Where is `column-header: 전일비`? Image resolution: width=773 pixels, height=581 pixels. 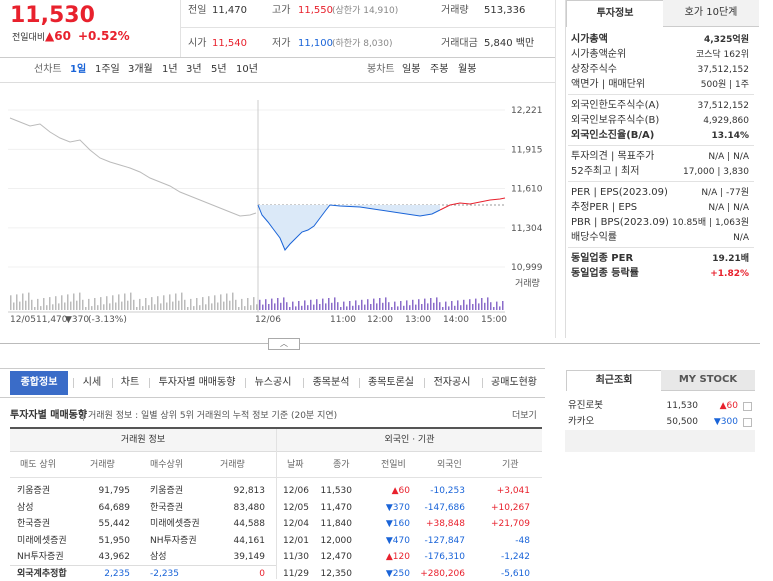
column-header: 전일비 is located at coordinates (393, 465).